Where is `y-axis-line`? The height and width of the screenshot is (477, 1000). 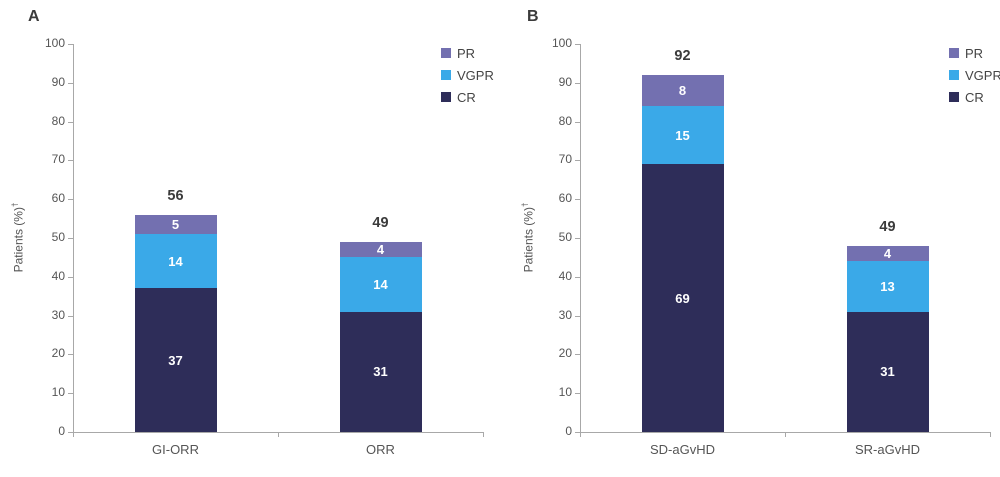 y-axis-line is located at coordinates (73, 240).